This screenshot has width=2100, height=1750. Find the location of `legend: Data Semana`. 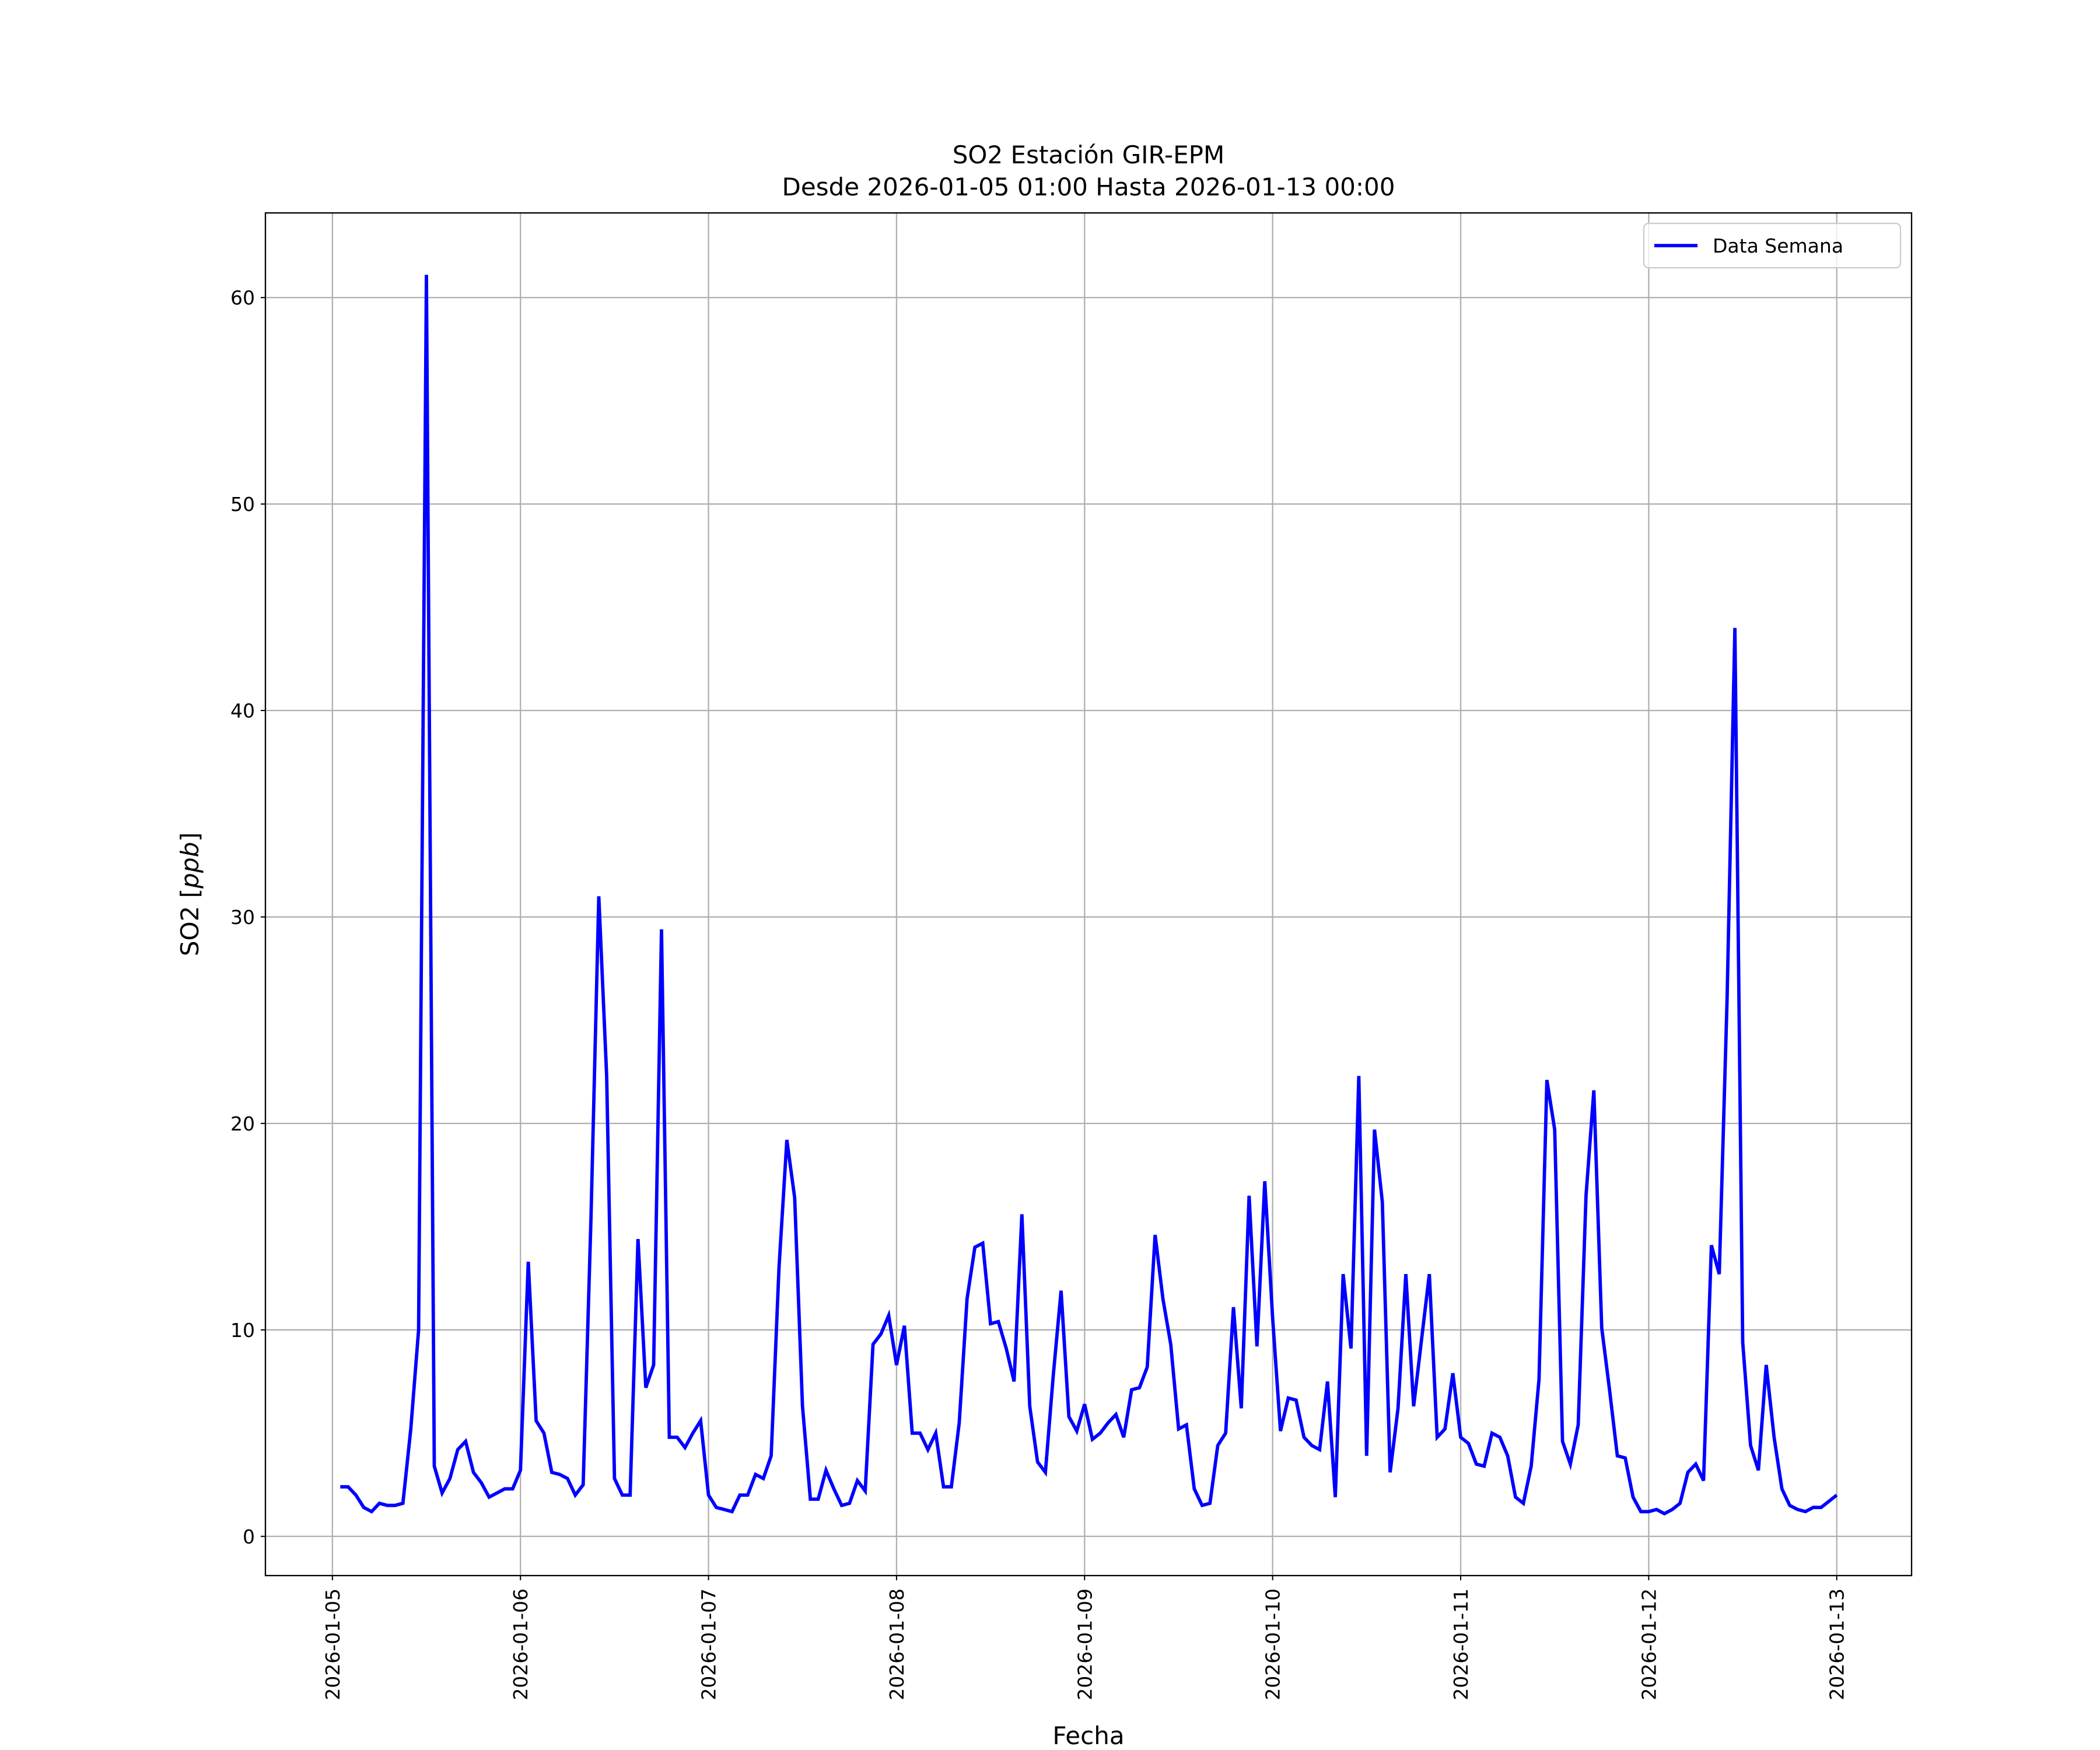

legend: Data Semana is located at coordinates (1772, 245).